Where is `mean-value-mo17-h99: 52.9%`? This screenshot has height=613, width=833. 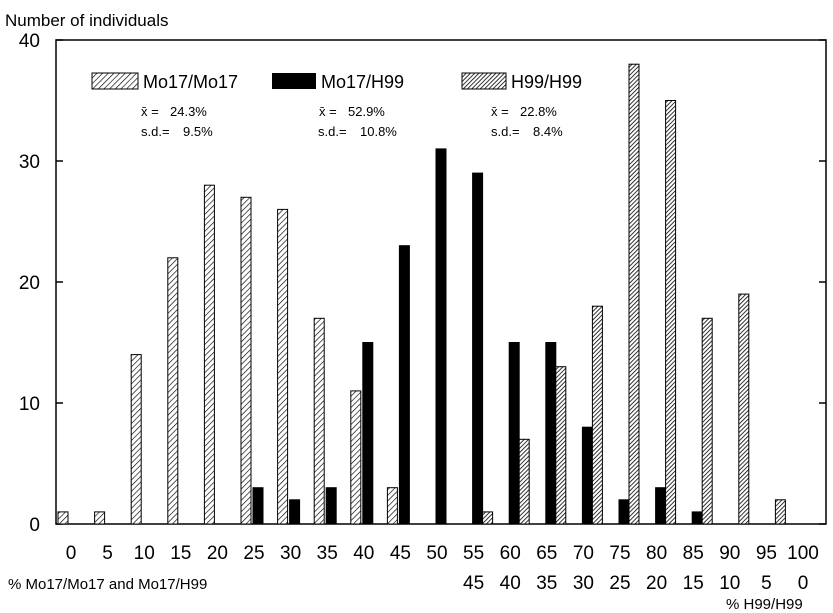
mean-value-mo17-h99: 52.9% is located at coordinates (366, 111).